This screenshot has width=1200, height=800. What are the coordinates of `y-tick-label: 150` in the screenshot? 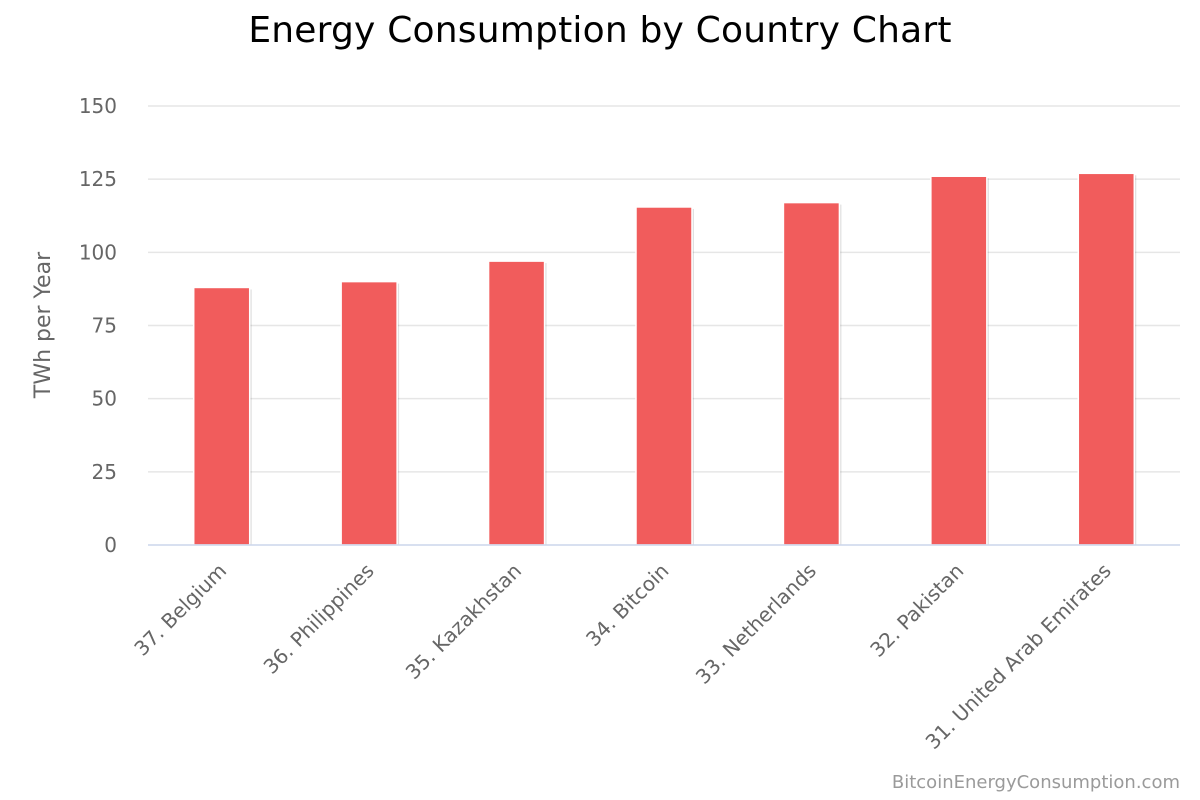 It's located at (98, 106).